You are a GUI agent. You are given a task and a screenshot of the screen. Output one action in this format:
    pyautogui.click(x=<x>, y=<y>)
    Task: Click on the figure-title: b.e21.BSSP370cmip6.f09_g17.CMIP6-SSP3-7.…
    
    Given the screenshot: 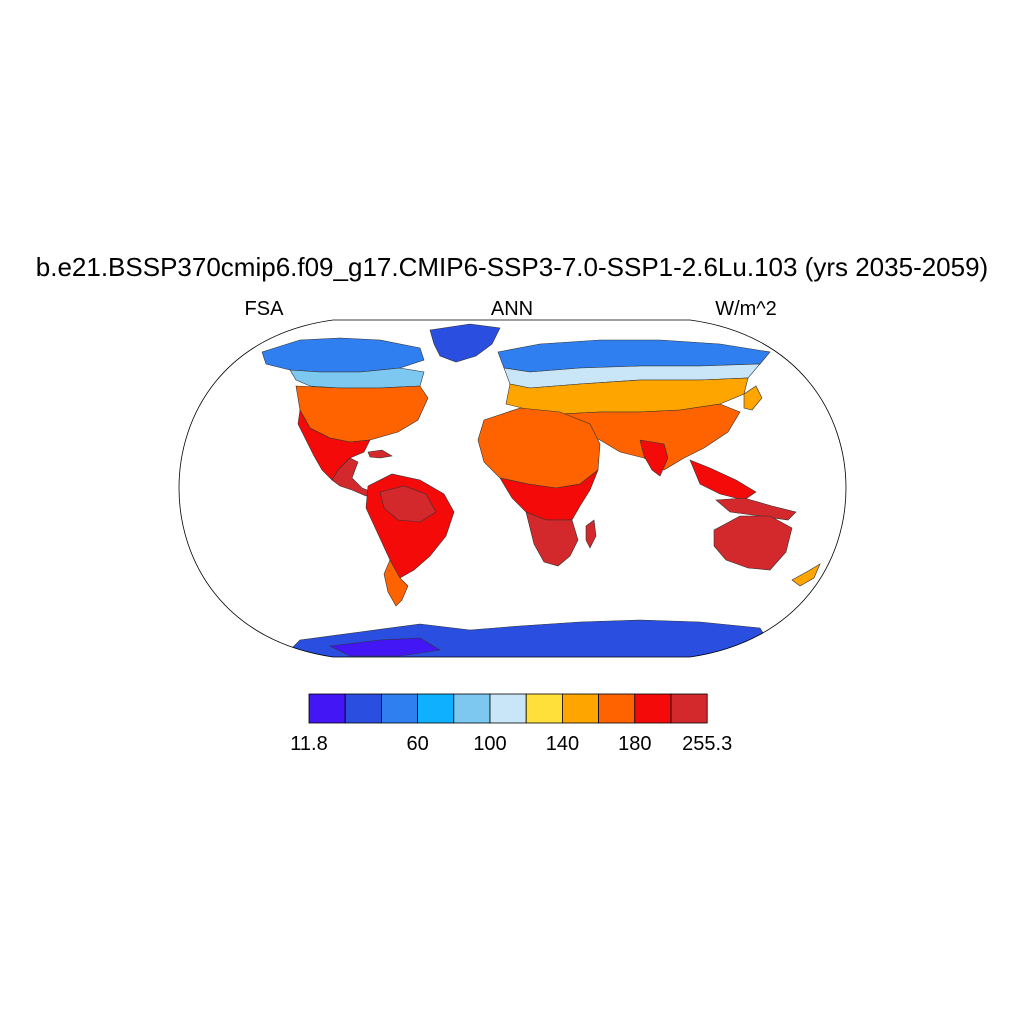 What is the action you would take?
    pyautogui.click(x=512, y=267)
    